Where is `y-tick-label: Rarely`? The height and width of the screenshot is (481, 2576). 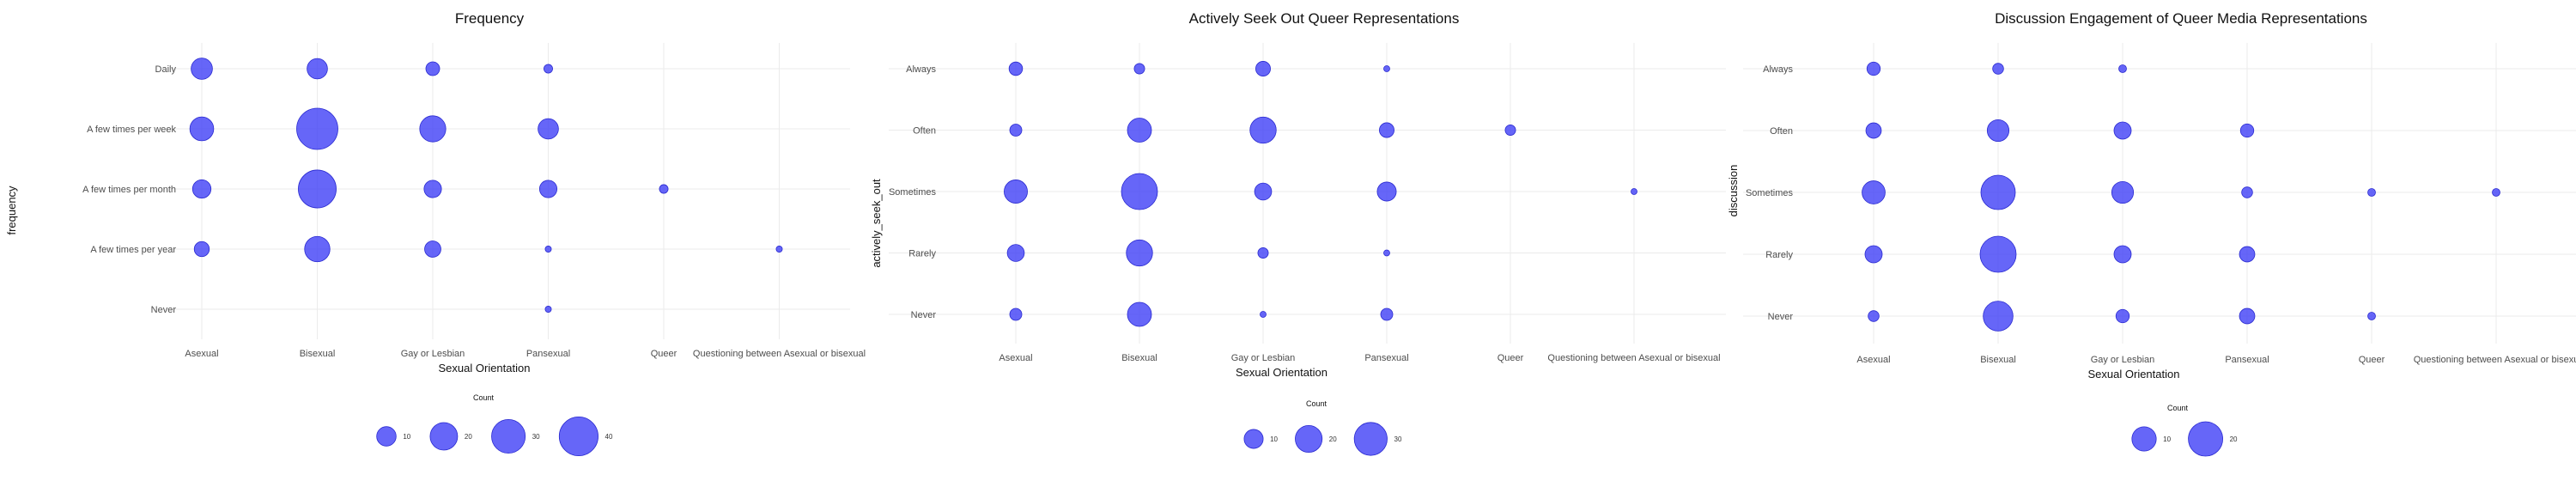
y-tick-label: Rarely is located at coordinates (1779, 255).